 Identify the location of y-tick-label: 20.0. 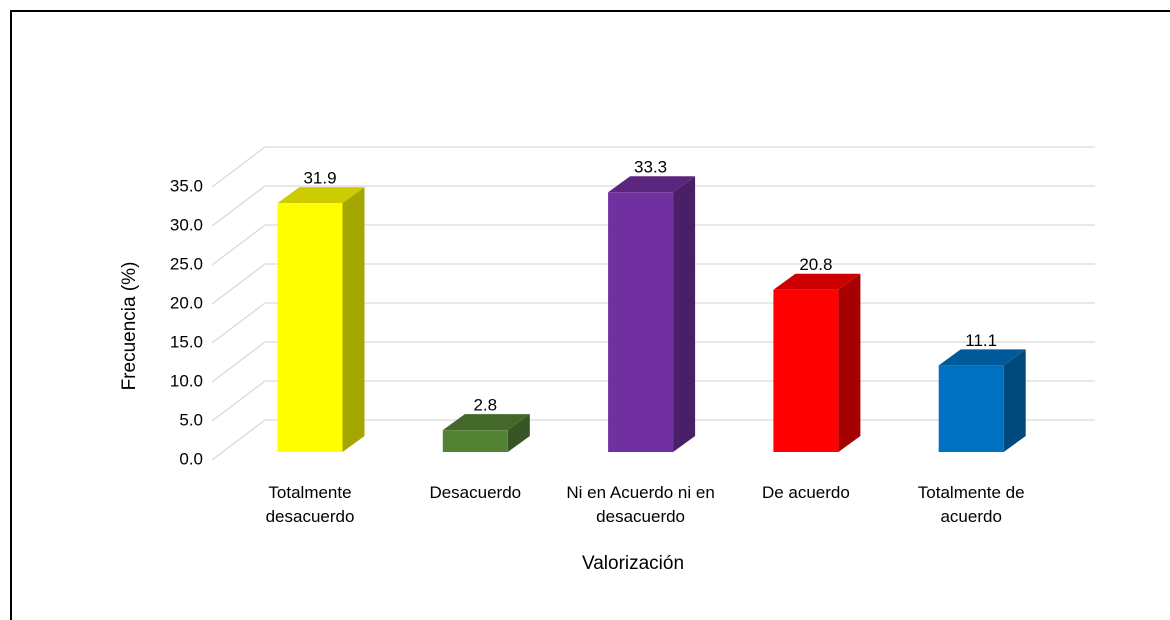
(186, 302).